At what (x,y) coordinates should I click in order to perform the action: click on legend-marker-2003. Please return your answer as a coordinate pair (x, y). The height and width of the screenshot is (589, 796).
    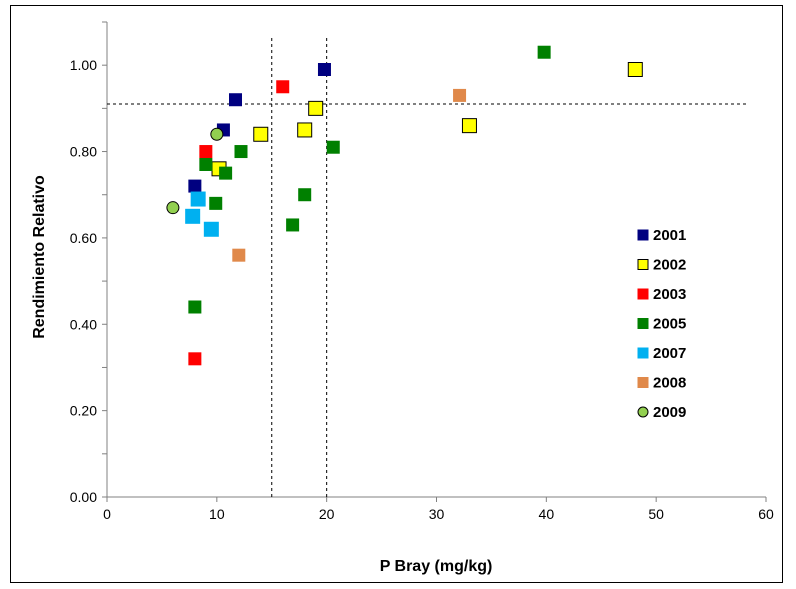
    Looking at the image, I should click on (643, 294).